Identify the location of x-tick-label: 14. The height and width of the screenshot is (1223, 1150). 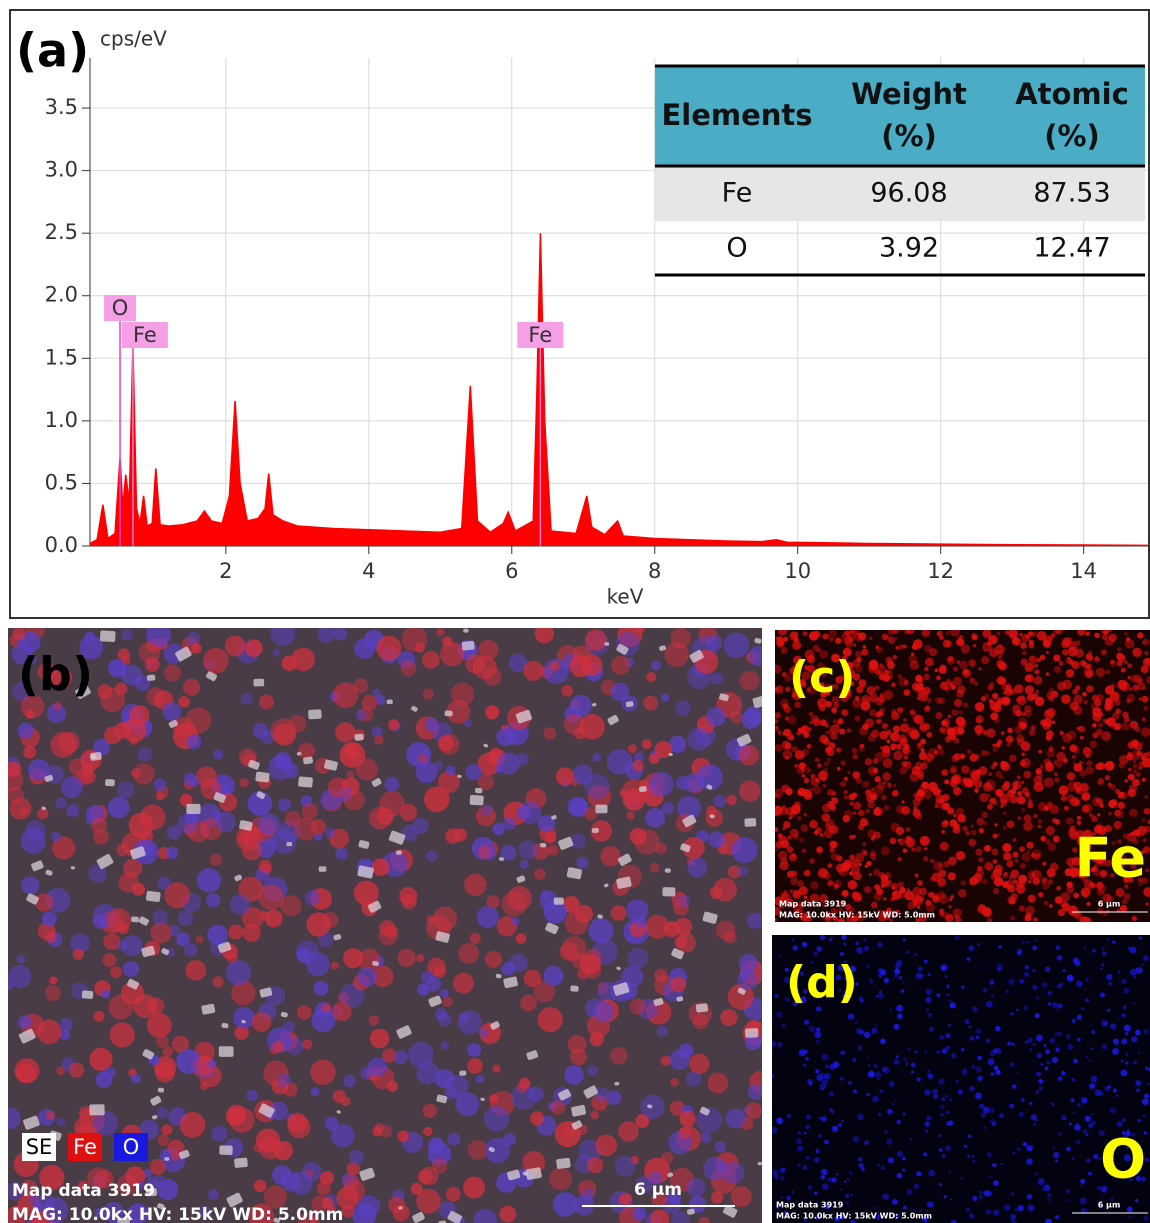
(1083, 571).